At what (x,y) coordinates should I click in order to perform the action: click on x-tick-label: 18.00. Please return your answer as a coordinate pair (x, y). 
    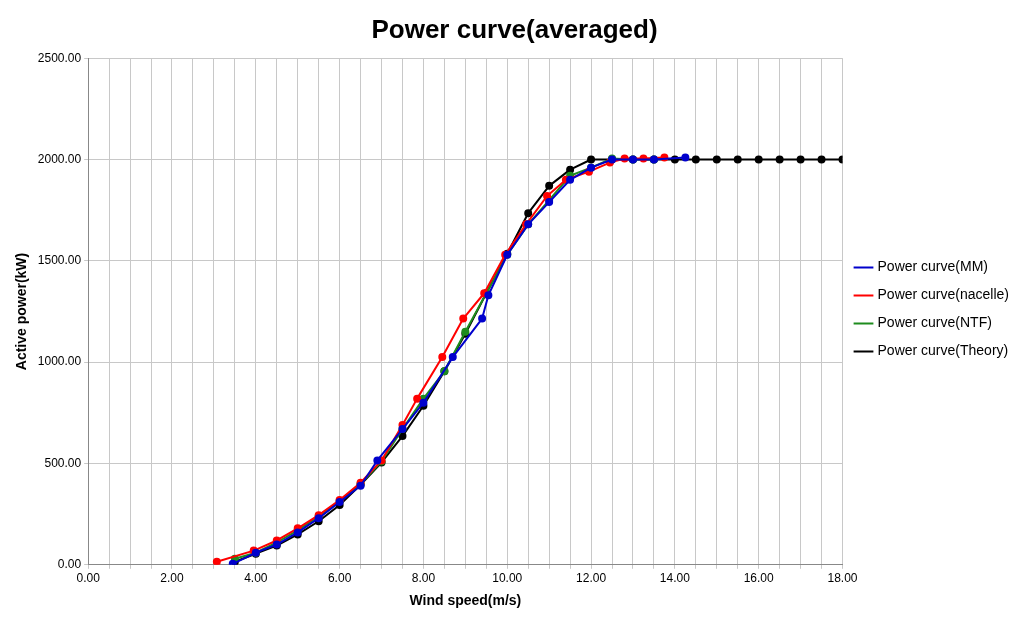
    Looking at the image, I should click on (842, 578).